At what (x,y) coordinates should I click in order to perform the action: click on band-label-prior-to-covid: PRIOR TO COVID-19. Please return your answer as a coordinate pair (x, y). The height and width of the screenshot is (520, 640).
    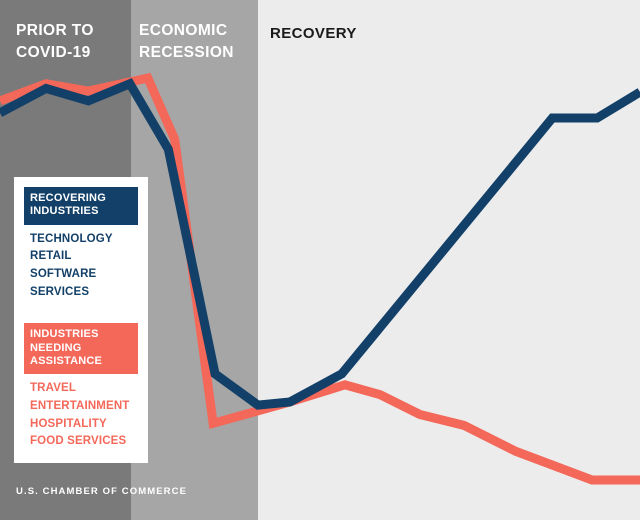
    Looking at the image, I should click on (55, 41).